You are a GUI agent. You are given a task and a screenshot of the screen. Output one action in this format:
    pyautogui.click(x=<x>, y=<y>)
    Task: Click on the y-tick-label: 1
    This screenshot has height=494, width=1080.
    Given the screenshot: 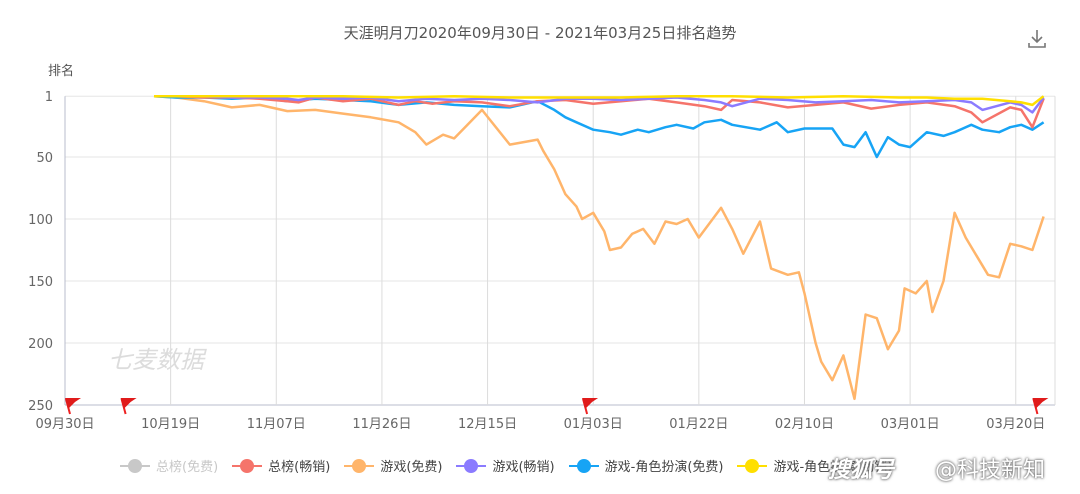 What is the action you would take?
    pyautogui.click(x=49, y=97)
    